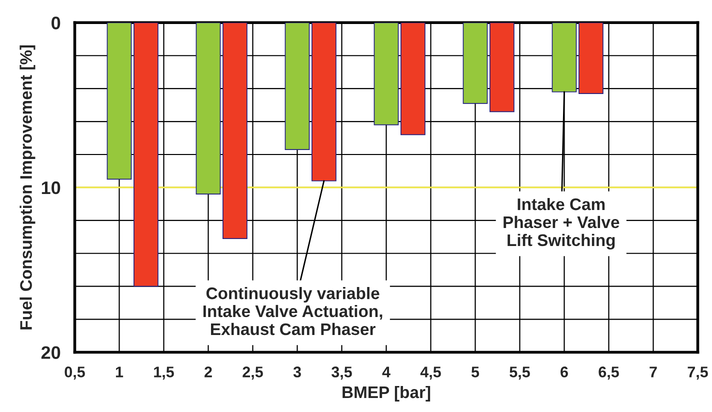  I want to click on y-axis-title: Fuel Consumption Improvement [%], so click(28, 187).